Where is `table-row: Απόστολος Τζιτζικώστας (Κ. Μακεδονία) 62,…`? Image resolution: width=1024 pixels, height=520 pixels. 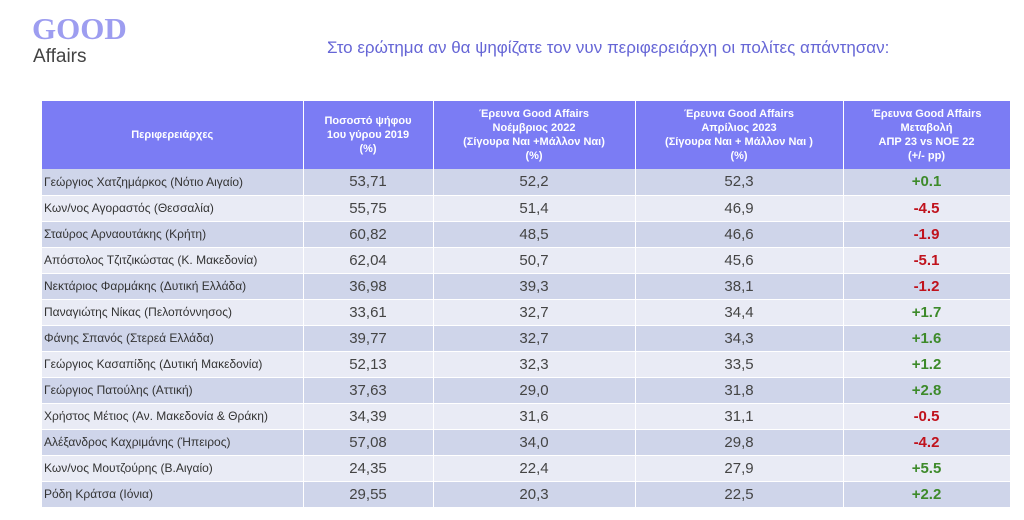
table-row: Απόστολος Τζιτζικώστας (Κ. Μακεδονία) 62,… is located at coordinates (526, 260).